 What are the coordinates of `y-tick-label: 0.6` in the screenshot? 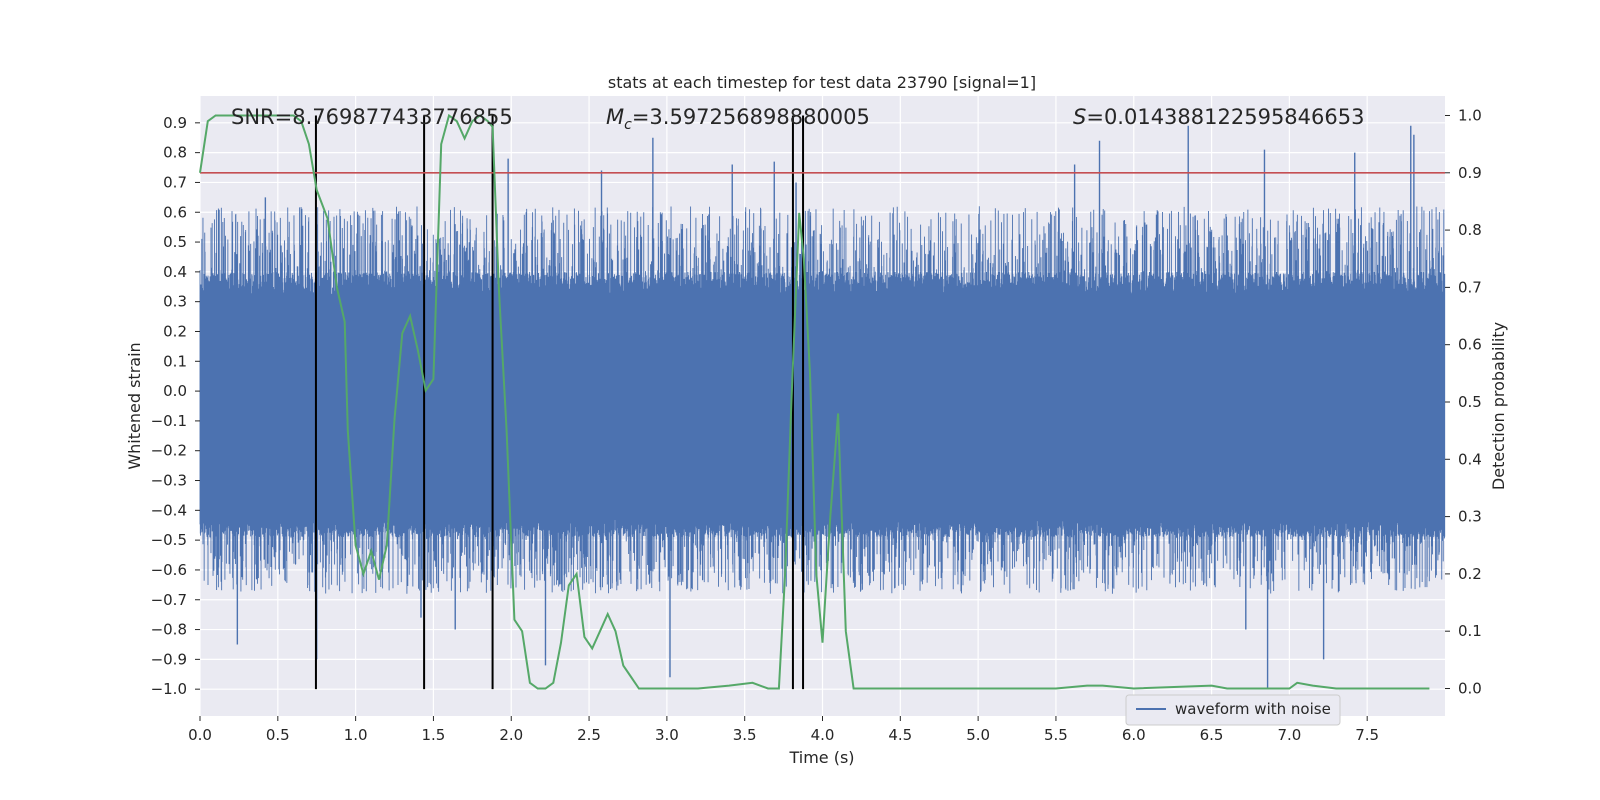 It's located at (175, 212).